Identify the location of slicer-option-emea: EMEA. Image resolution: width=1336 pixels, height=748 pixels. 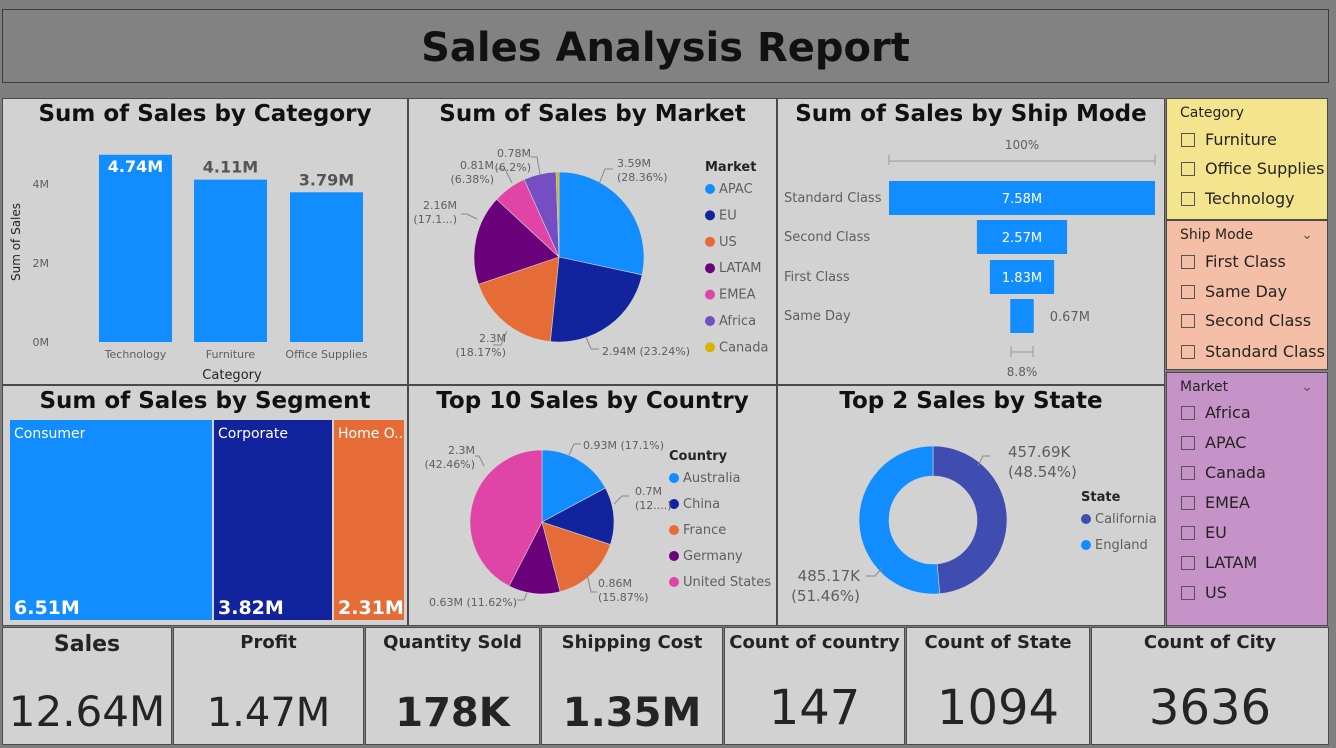
(1215, 502).